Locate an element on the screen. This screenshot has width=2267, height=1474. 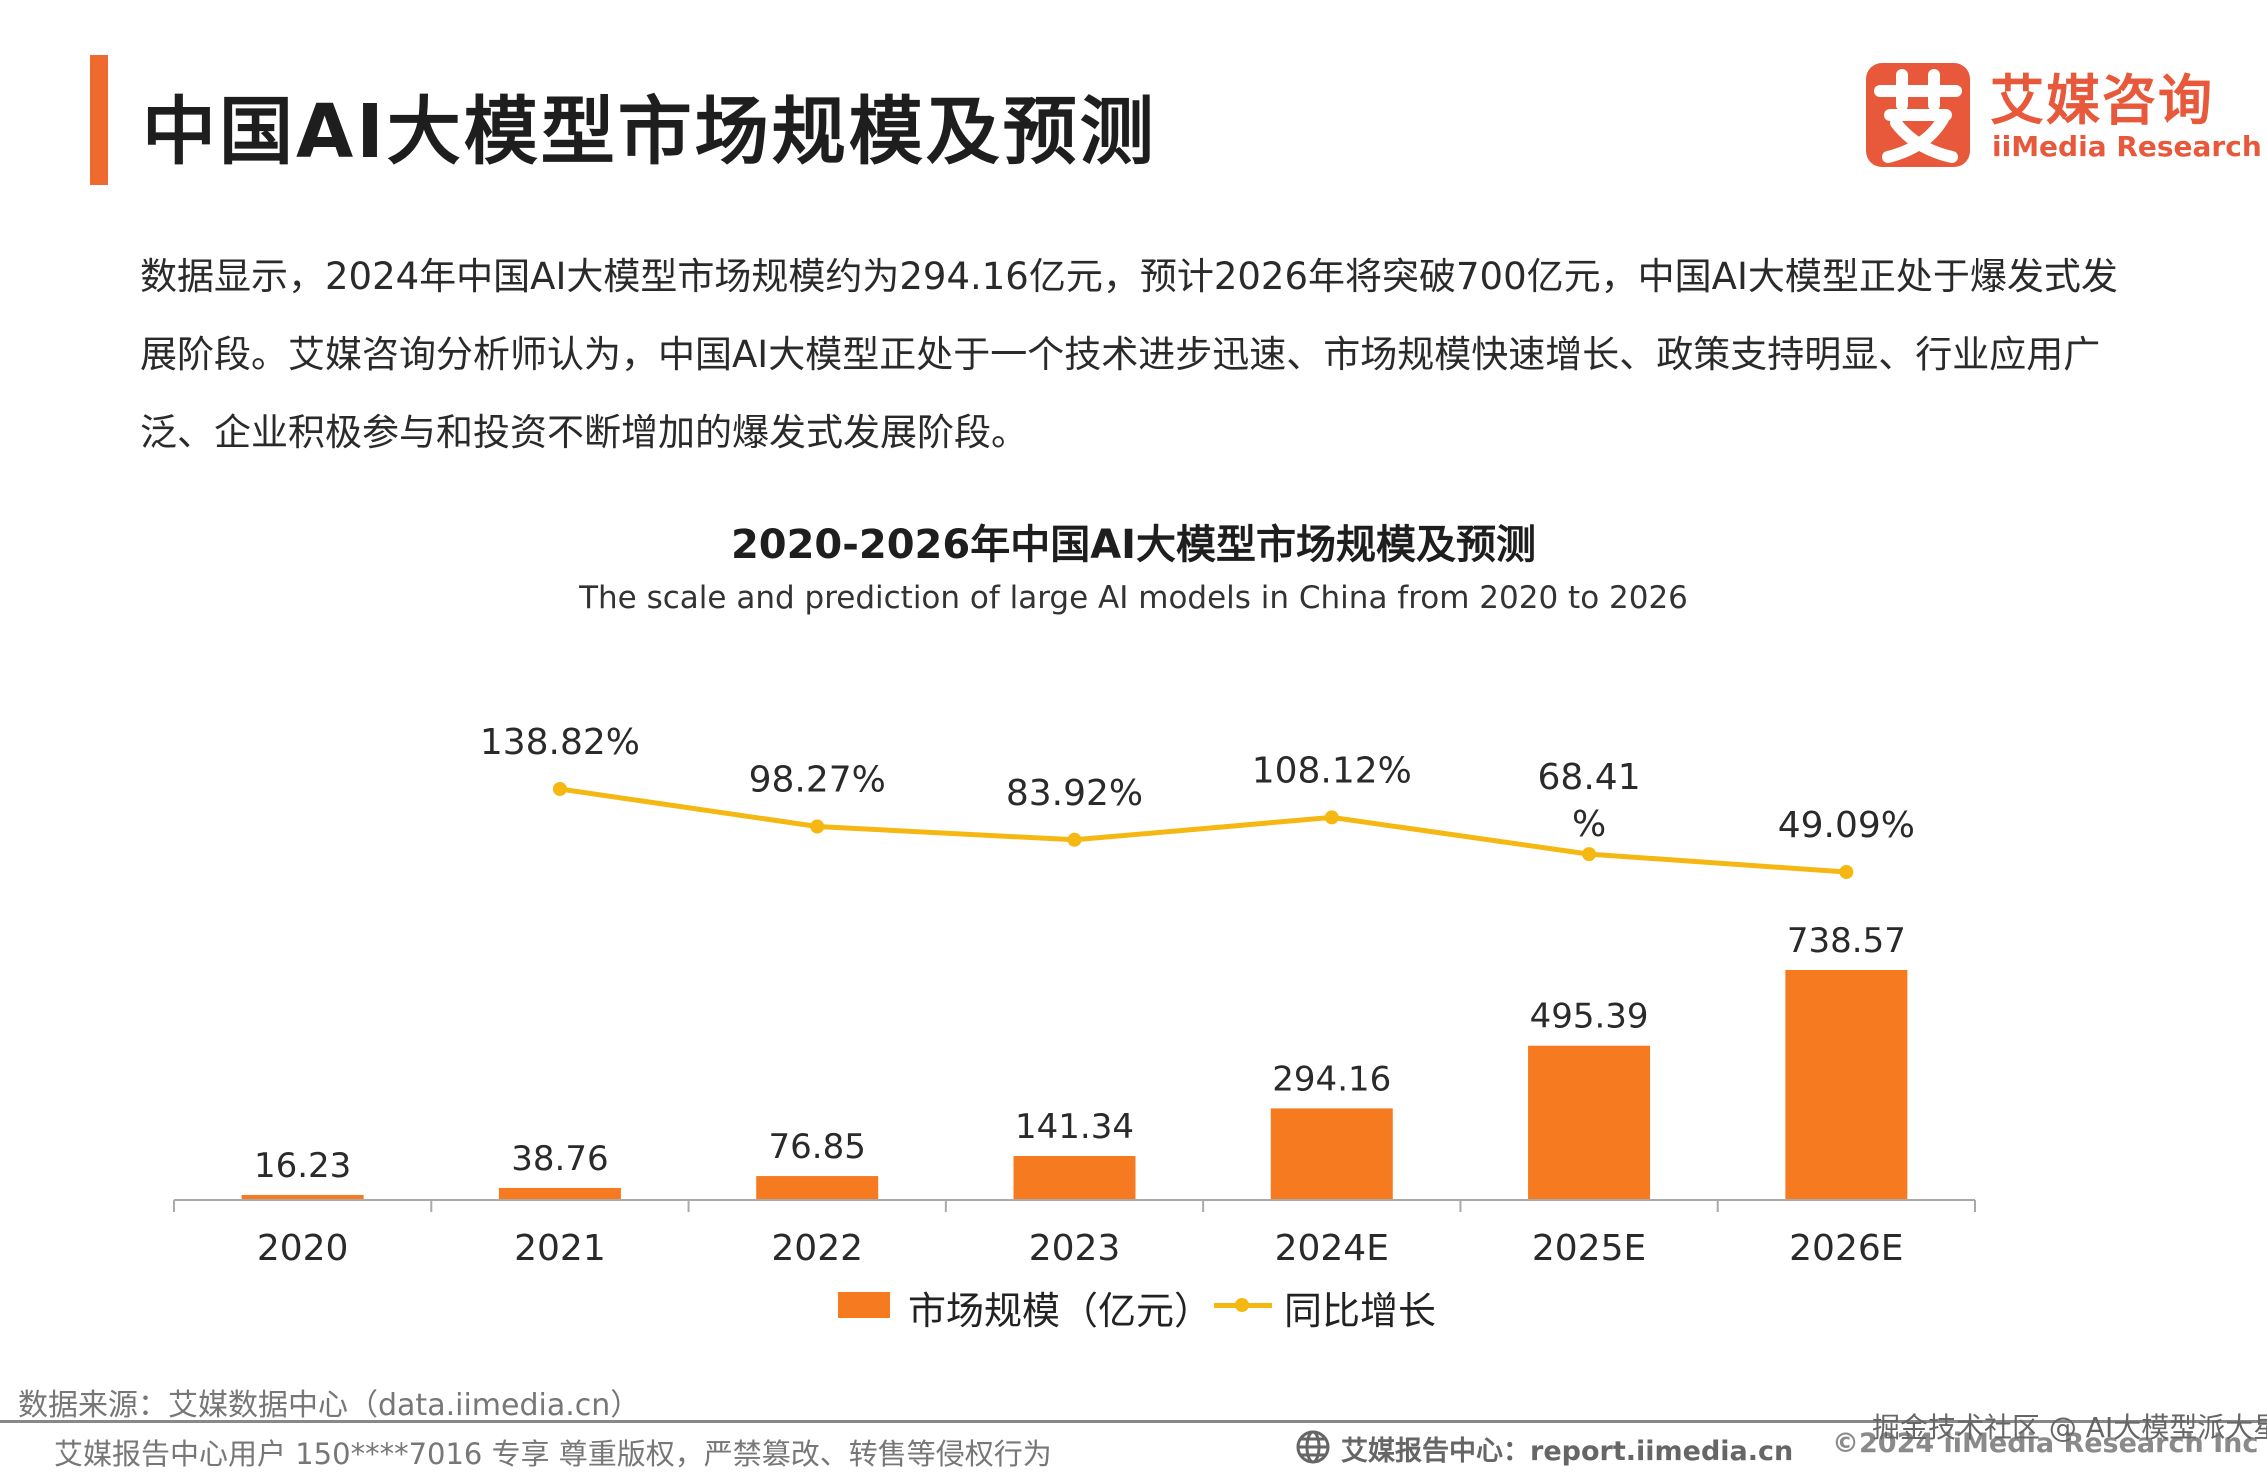
bar-value-label: 294.16 is located at coordinates (1331, 1079).